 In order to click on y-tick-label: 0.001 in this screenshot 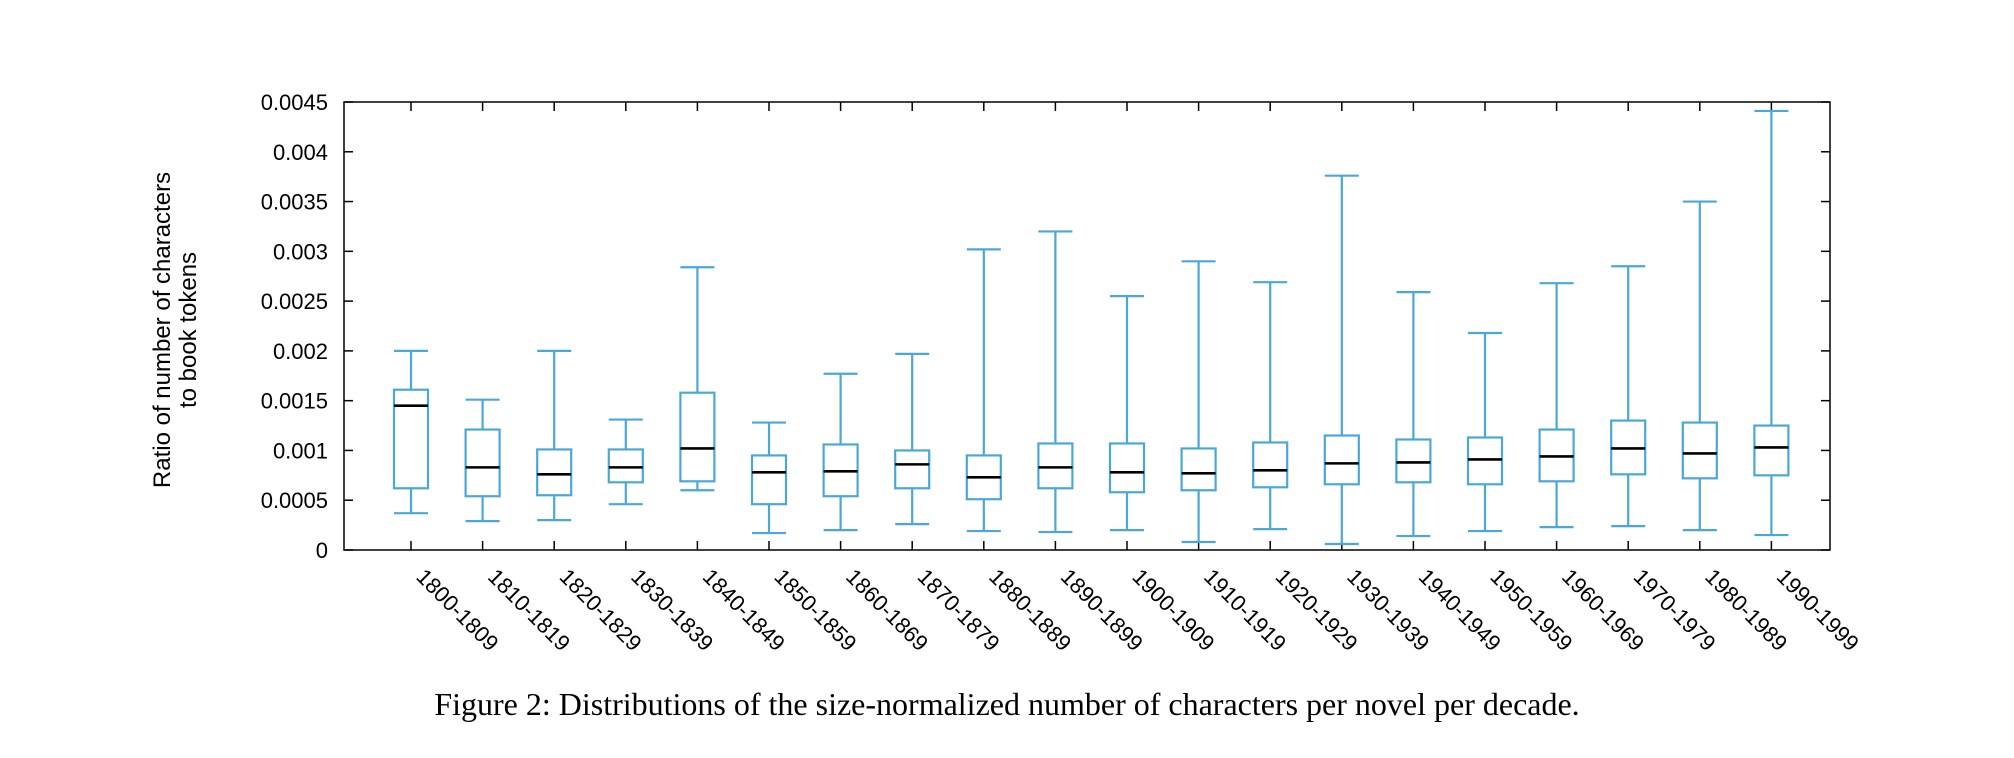, I will do `click(300, 450)`.